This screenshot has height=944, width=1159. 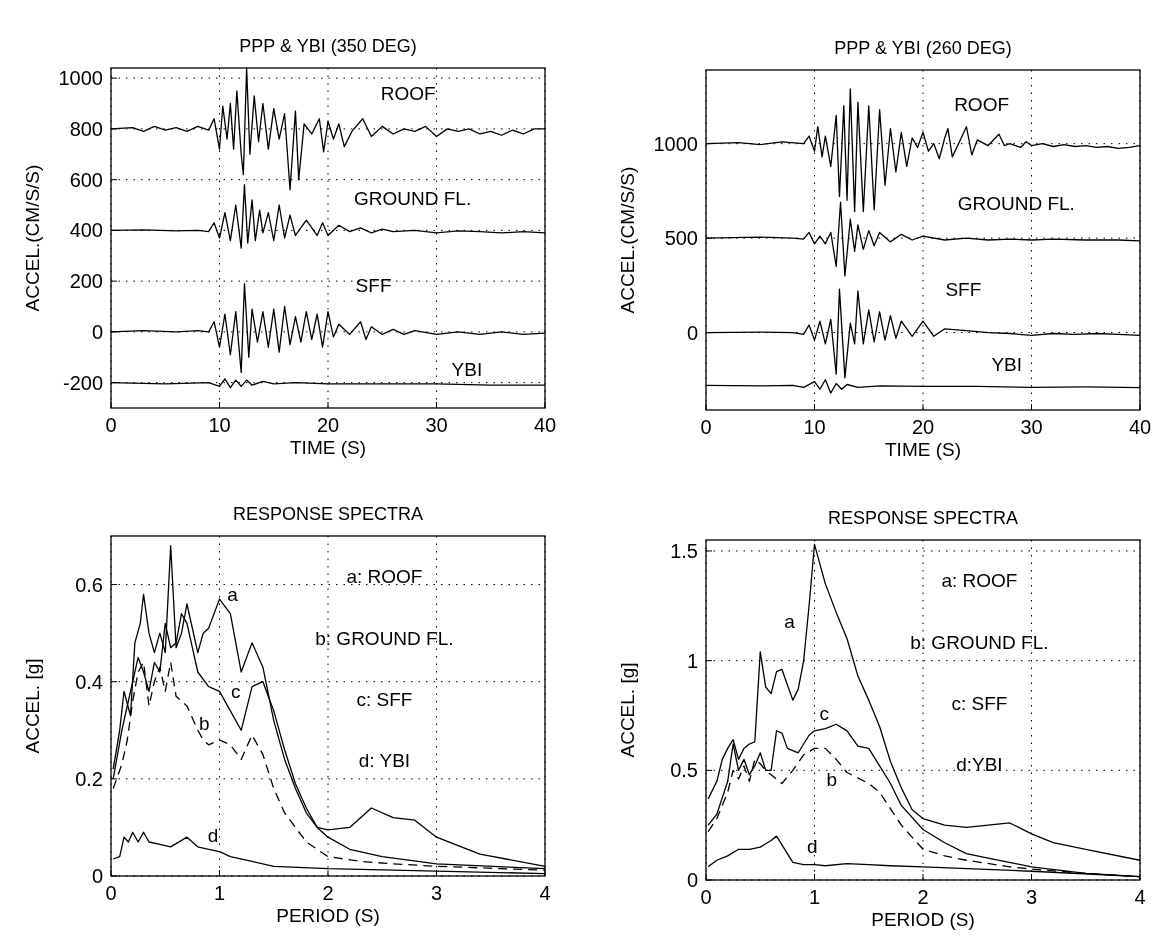 What do you see at coordinates (89, 778) in the screenshot?
I see `y-tick-label: 0.2` at bounding box center [89, 778].